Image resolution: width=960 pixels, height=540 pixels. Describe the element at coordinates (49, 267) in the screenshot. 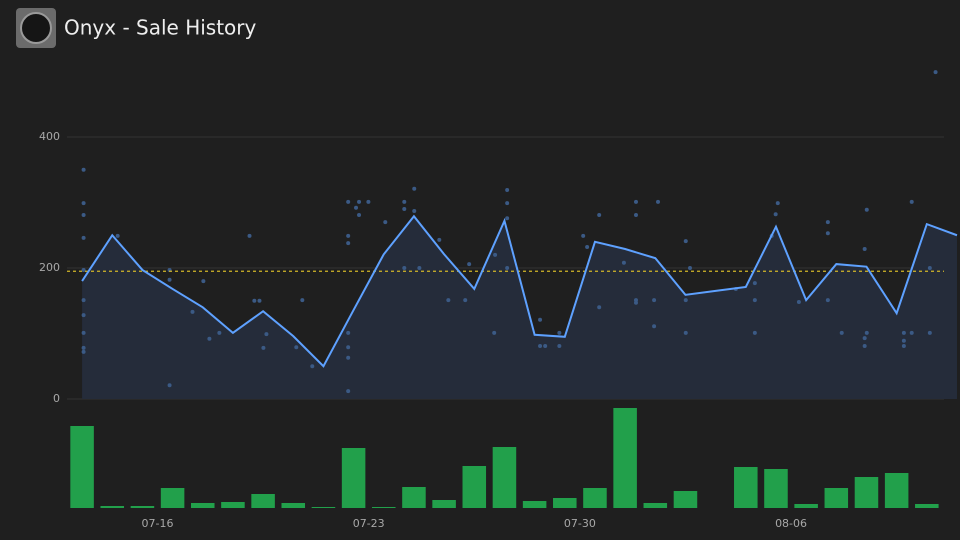

I see `y-tick-label: 200` at that location.